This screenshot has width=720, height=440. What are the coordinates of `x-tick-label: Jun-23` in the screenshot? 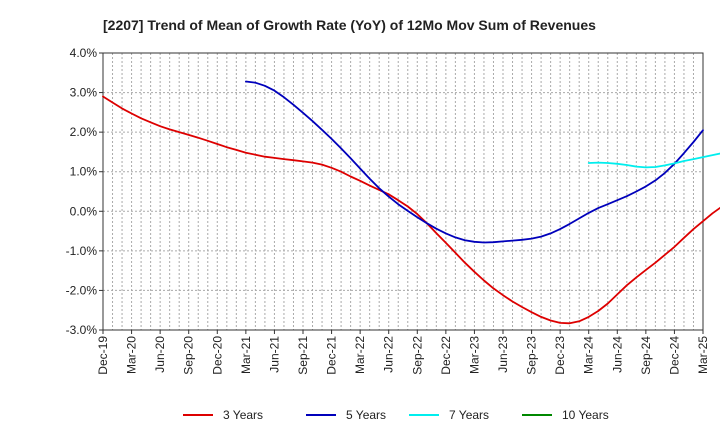 It's located at (503, 354).